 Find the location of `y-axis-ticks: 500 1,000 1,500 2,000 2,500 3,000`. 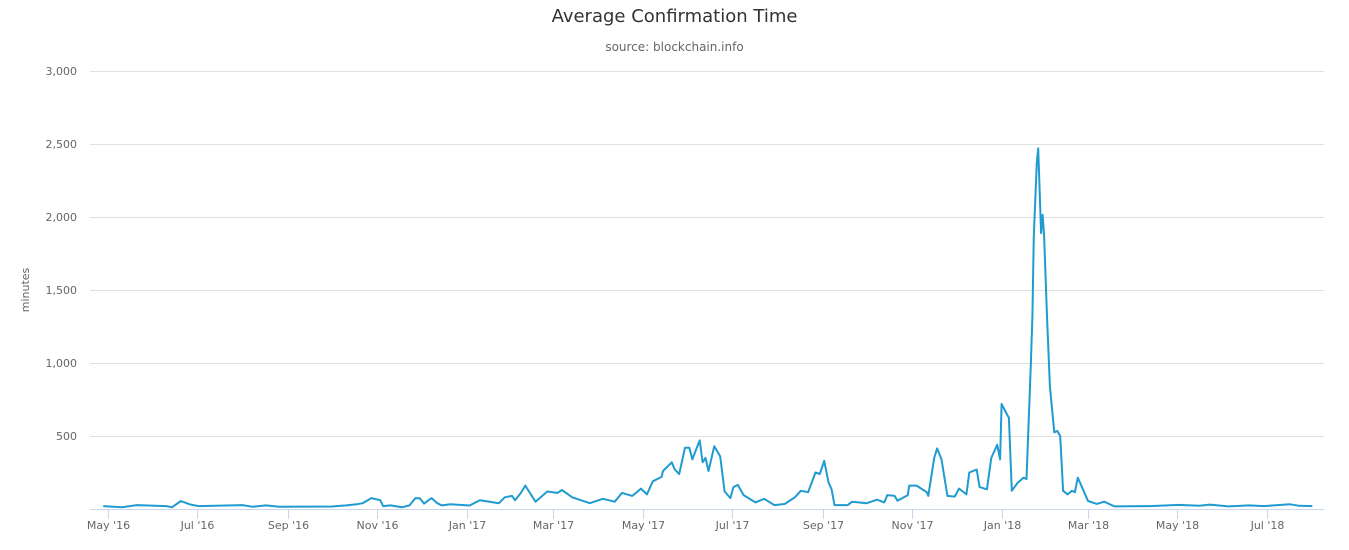

y-axis-ticks: 500 1,000 1,500 2,000 2,500 3,000 is located at coordinates (62, 254).